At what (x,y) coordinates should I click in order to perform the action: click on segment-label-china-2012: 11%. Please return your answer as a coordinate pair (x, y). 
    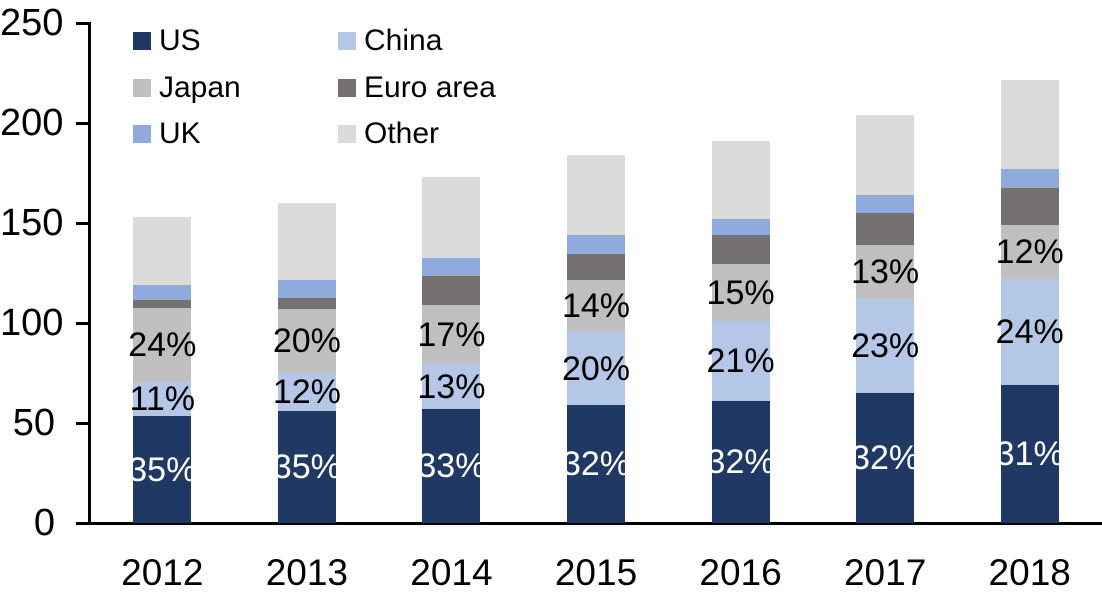
    Looking at the image, I should click on (162, 399).